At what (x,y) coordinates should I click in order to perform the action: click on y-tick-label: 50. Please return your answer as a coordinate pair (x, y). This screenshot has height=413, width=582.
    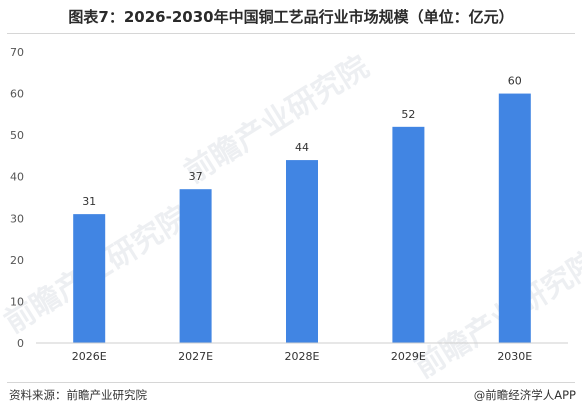
    Looking at the image, I should click on (17, 135).